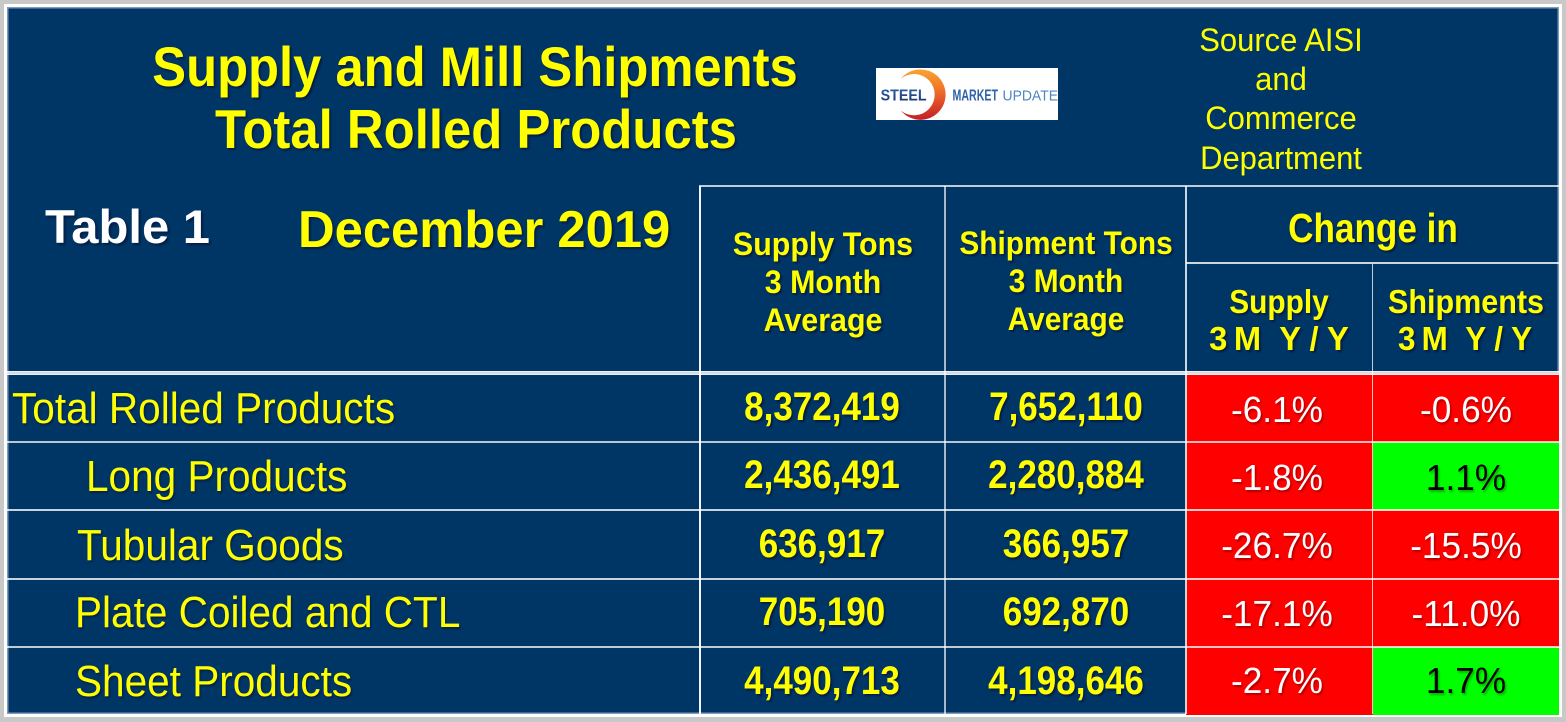 This screenshot has width=1566, height=722. I want to click on svg-text: STEEL, so click(904, 95).